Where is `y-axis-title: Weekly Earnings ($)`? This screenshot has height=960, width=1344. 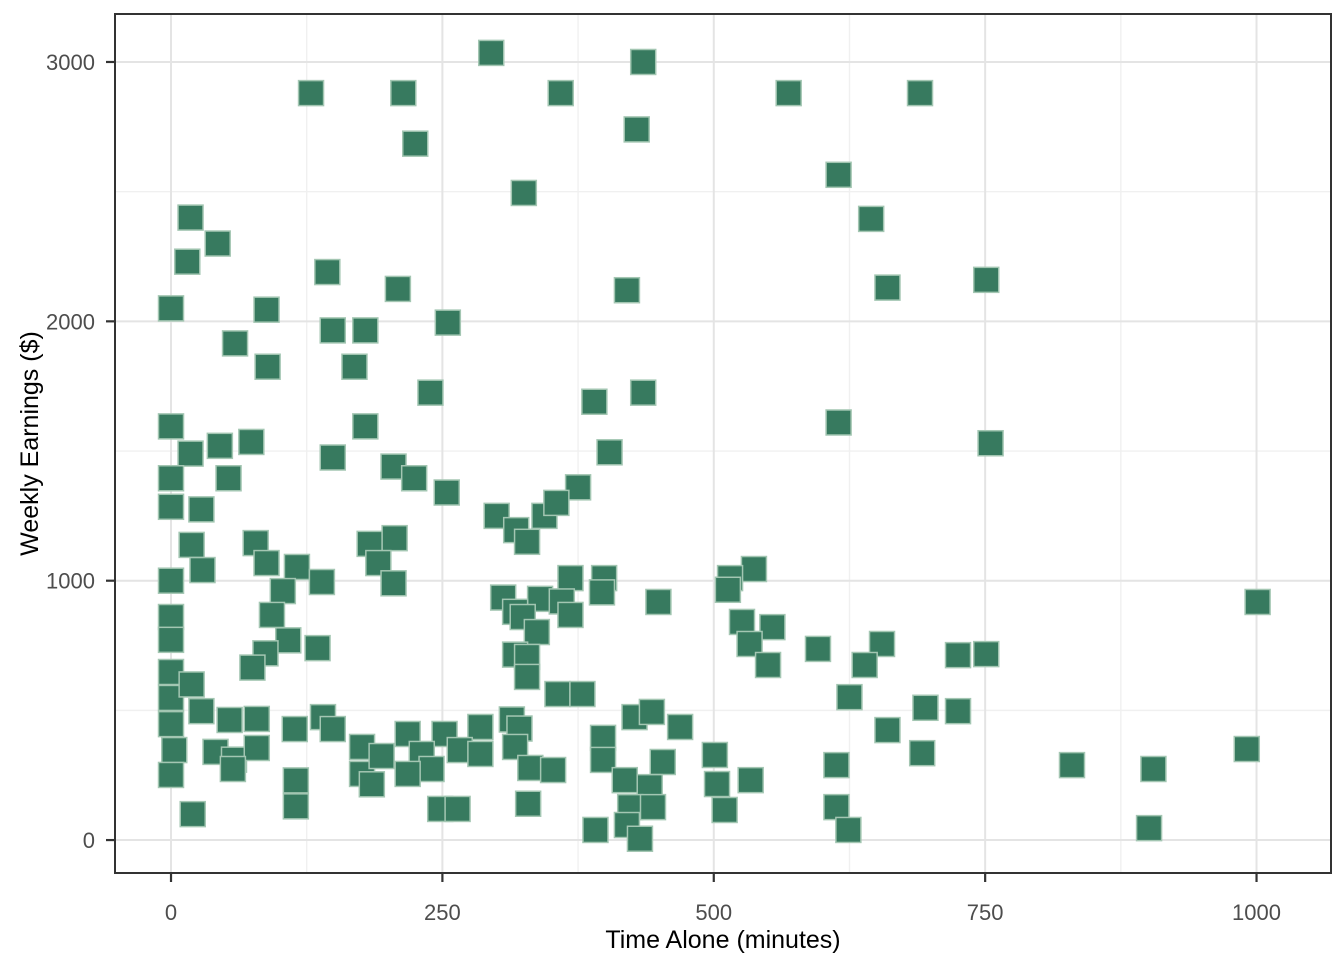 y-axis-title: Weekly Earnings ($) is located at coordinates (30, 443).